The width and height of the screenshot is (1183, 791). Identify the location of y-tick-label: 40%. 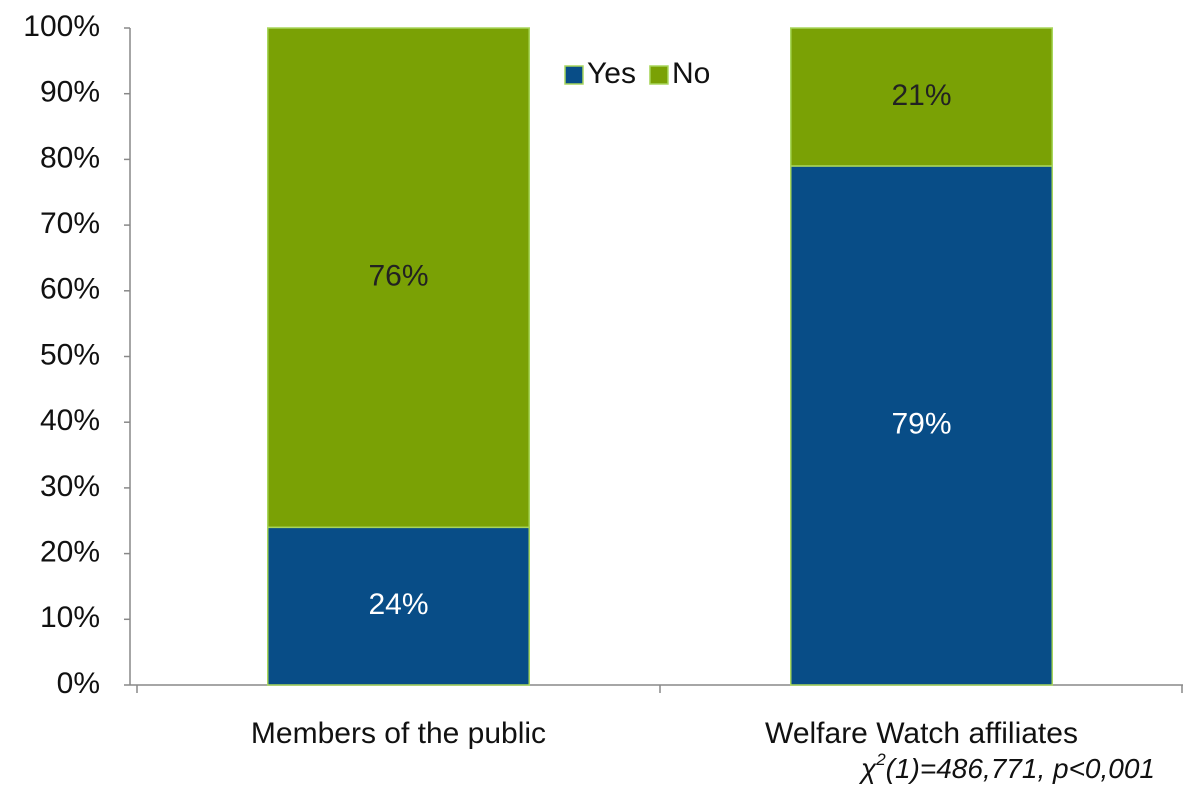
(70, 420).